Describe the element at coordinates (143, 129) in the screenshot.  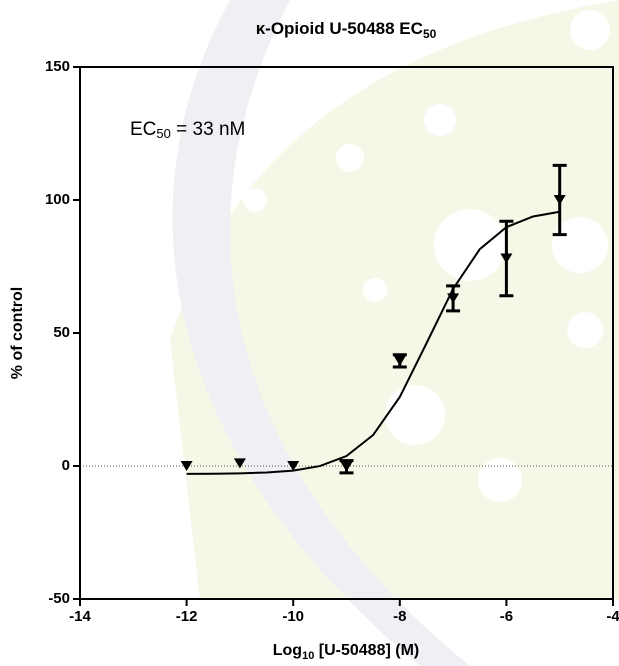
I see `annotation-main: EC` at that location.